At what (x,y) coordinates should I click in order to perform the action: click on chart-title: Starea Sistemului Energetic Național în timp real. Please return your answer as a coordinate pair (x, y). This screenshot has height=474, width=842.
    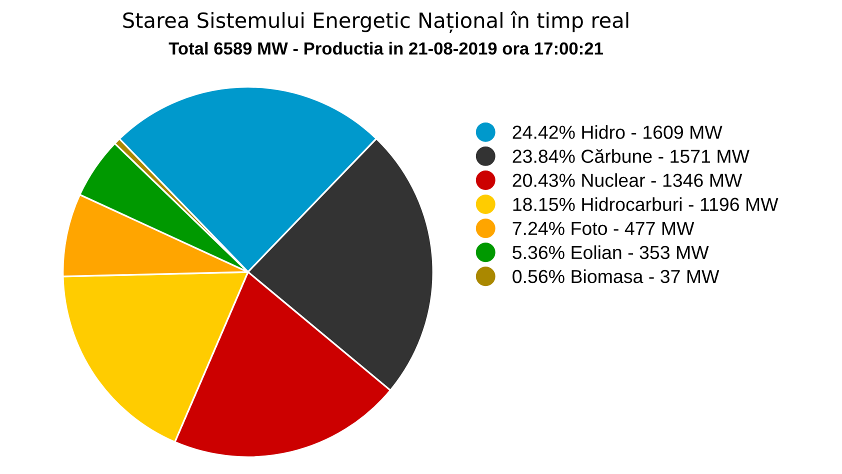
    Looking at the image, I should click on (375, 22).